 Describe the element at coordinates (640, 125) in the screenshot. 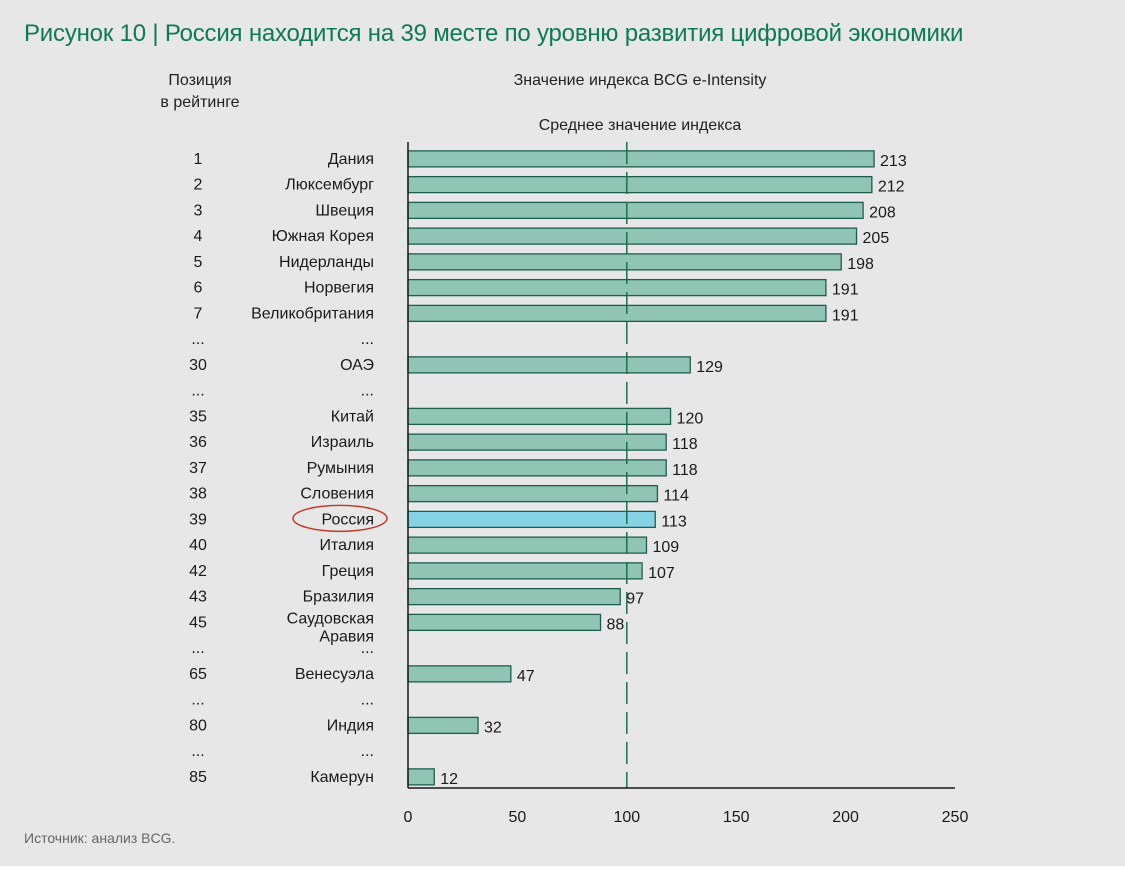

I see `average-label: Среднее значение индекса` at that location.